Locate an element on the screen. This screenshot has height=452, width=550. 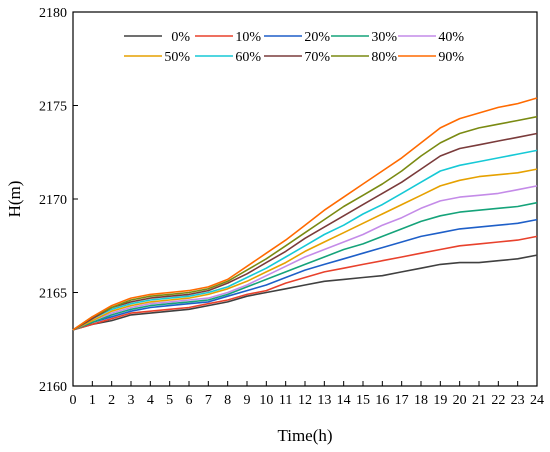
x-axis-title: Time(h) is located at coordinates (304, 435).